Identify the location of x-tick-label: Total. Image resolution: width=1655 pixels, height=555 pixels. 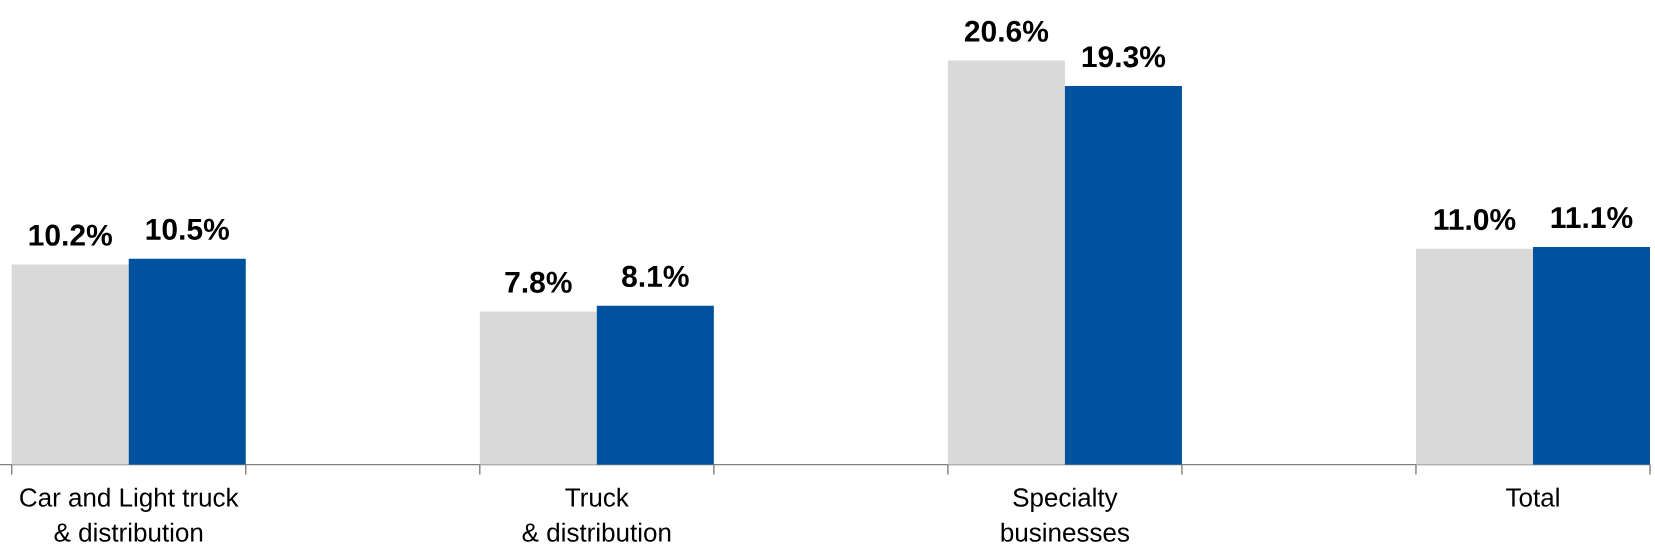
(1532, 497).